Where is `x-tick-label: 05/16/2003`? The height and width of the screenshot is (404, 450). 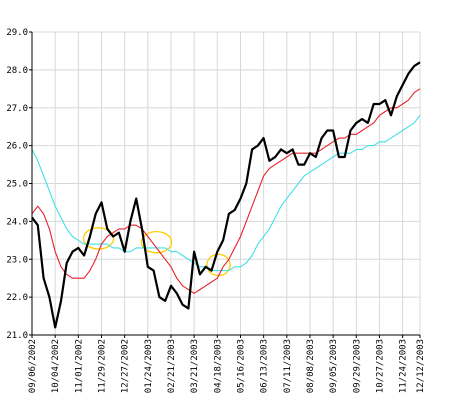
x-tick-label: 05/16/2003 is located at coordinates (241, 366).